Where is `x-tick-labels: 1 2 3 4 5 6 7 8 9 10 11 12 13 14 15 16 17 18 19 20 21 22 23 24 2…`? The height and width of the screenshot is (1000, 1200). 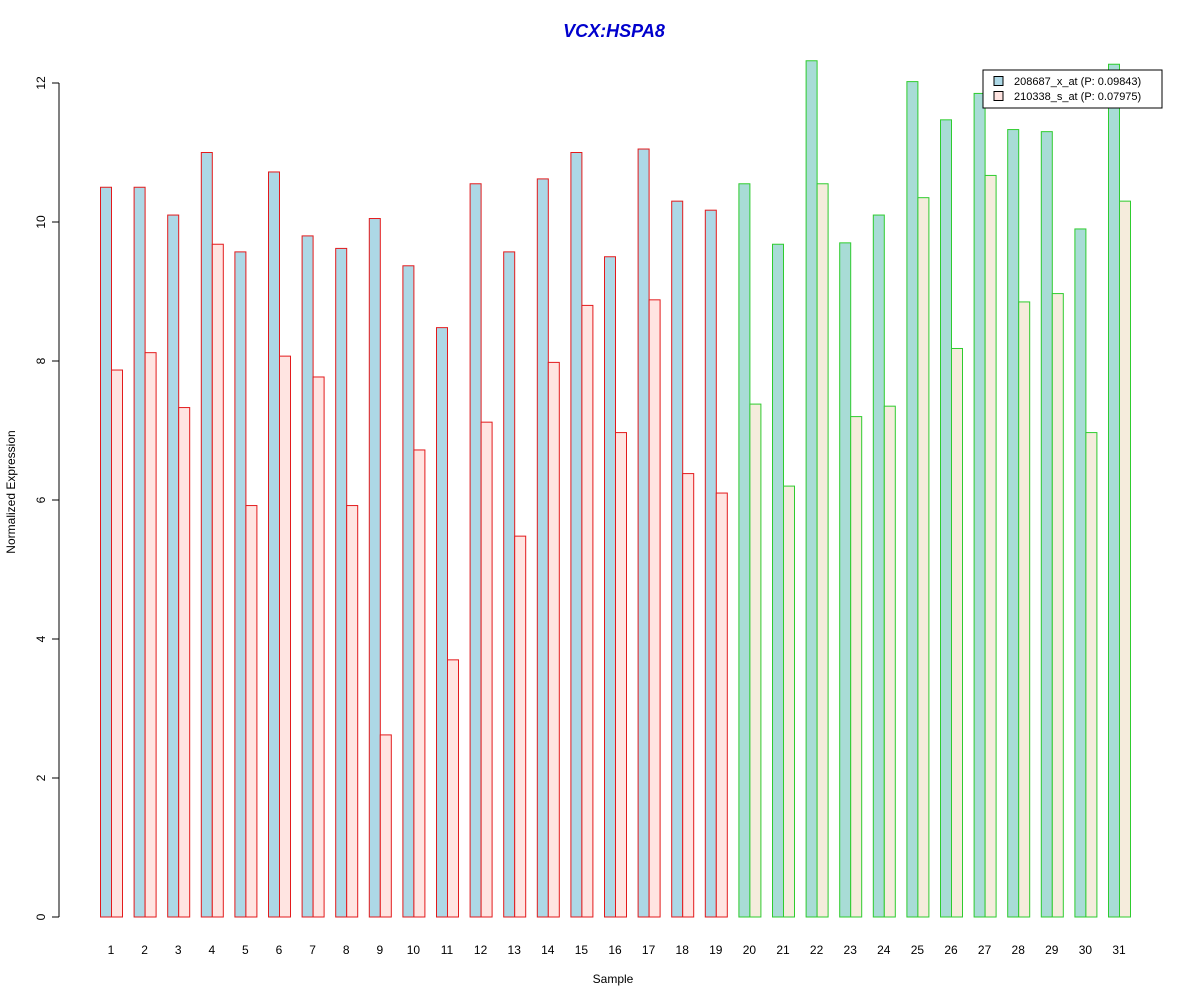
x-tick-labels: 1 2 3 4 5 6 7 8 9 10 11 12 13 14 15 16 17 18 19 20 21 22 23 24 2… is located at coordinates (617, 950).